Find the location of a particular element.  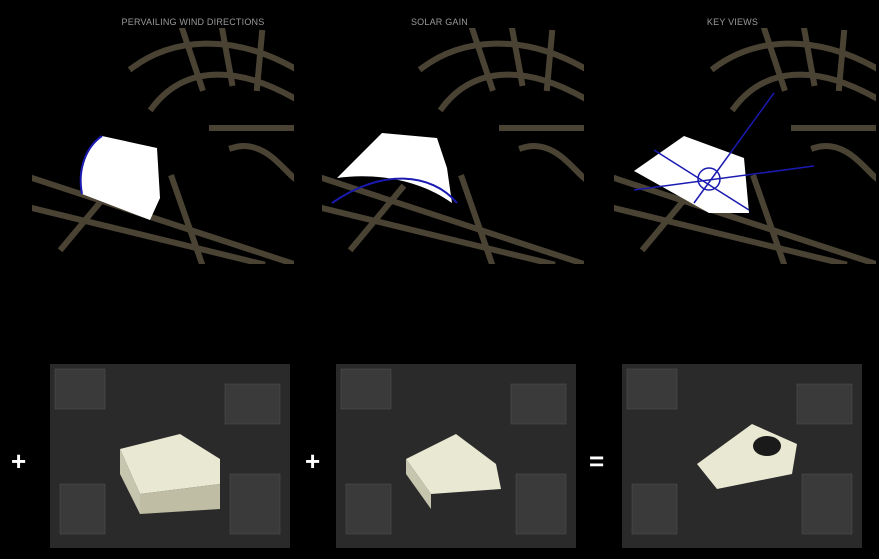

facade-front is located at coordinates (180, 499).